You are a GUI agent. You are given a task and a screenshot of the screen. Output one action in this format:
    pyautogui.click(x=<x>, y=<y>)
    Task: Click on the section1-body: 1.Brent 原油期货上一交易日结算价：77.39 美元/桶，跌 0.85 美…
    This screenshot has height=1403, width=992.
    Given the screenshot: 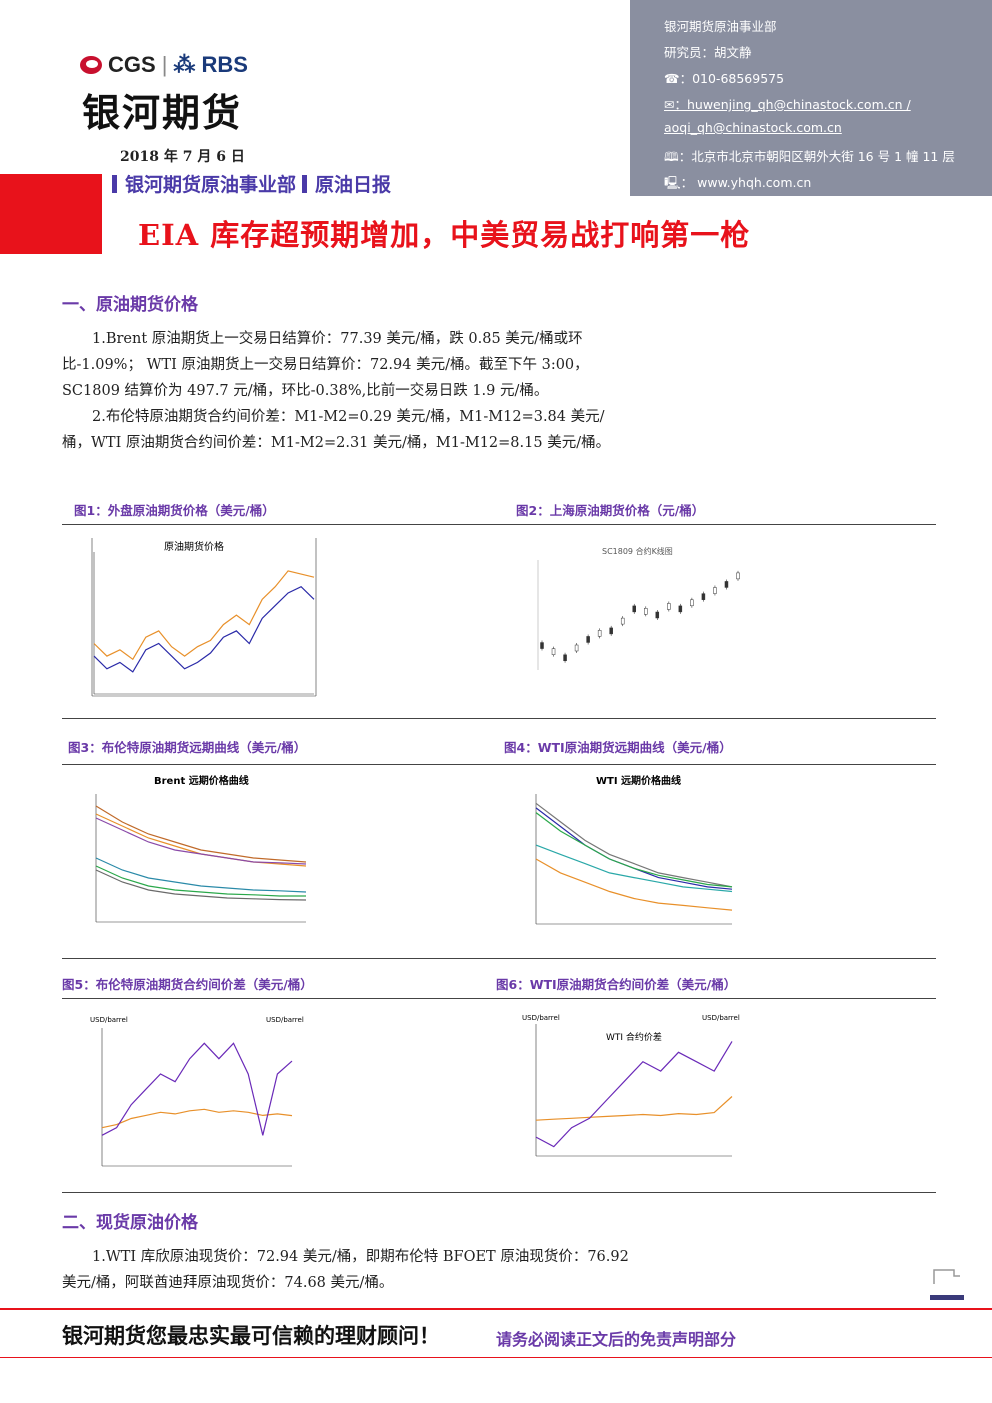 What is the action you would take?
    pyautogui.click(x=347, y=391)
    